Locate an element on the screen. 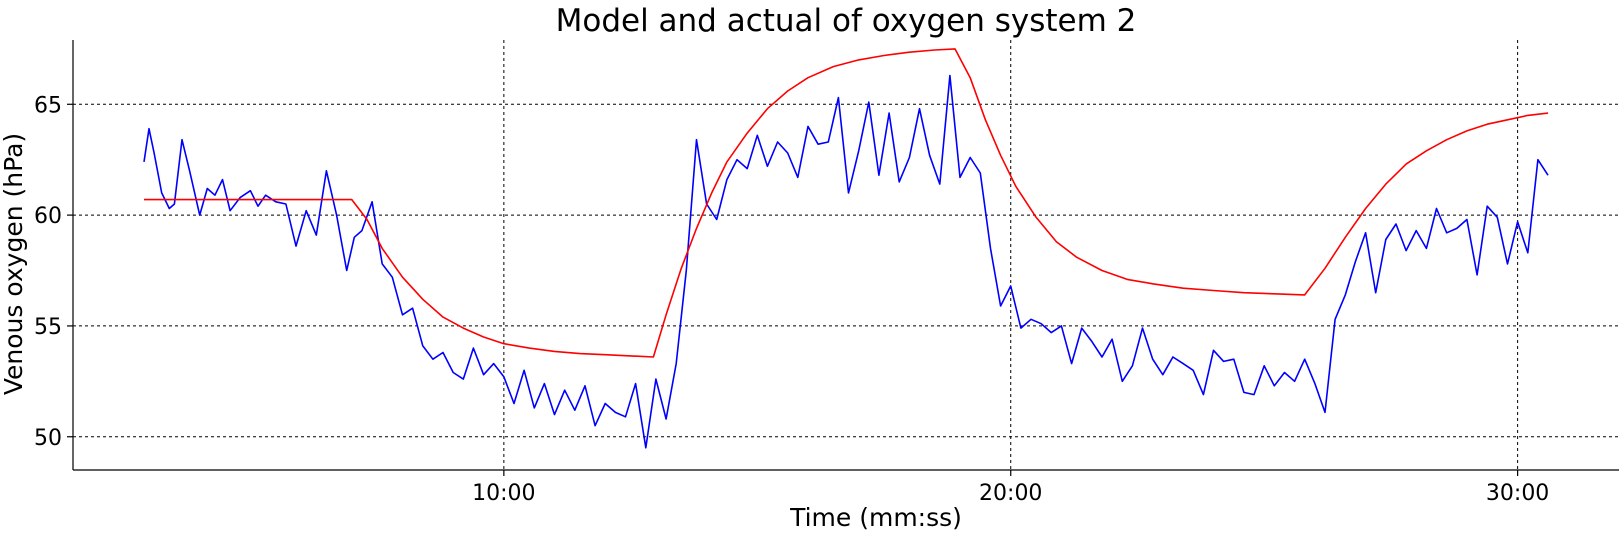 The width and height of the screenshot is (1619, 533). x-tick-label: 30:00 is located at coordinates (1517, 493).